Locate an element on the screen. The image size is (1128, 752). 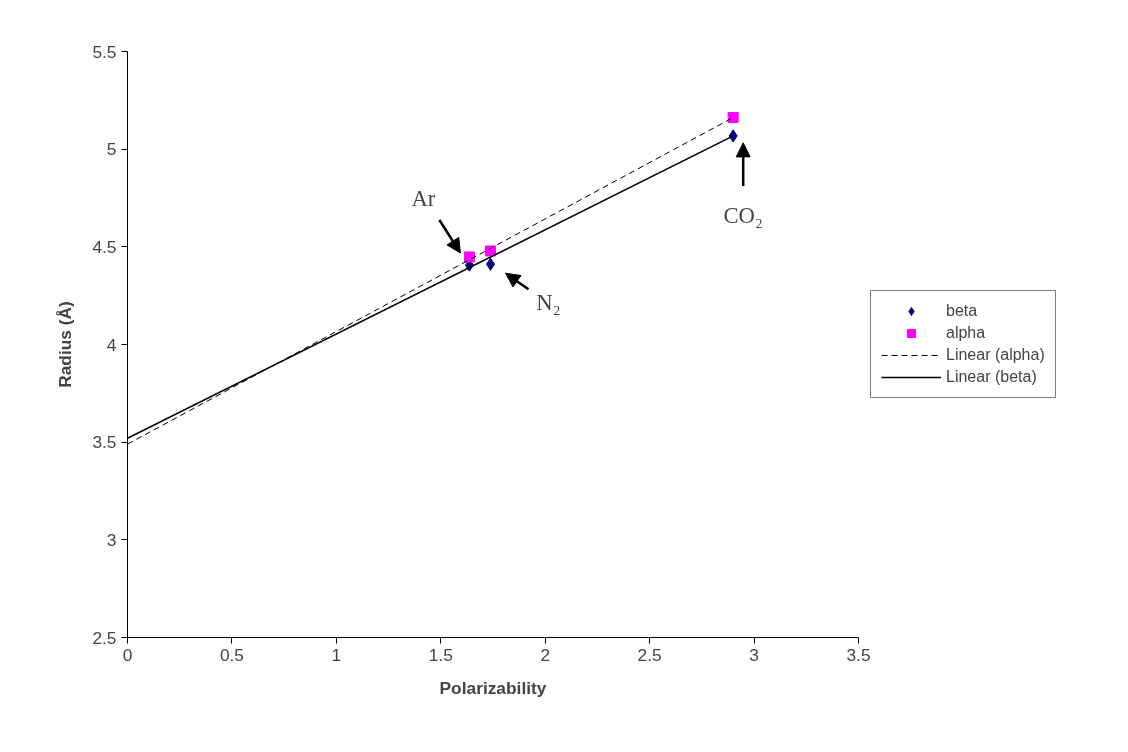
y-axis-title: Radius (Å) is located at coordinates (65, 344).